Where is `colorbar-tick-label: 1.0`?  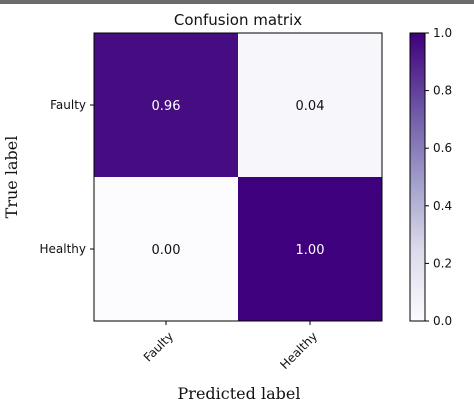
colorbar-tick-label: 1.0 is located at coordinates (442, 33).